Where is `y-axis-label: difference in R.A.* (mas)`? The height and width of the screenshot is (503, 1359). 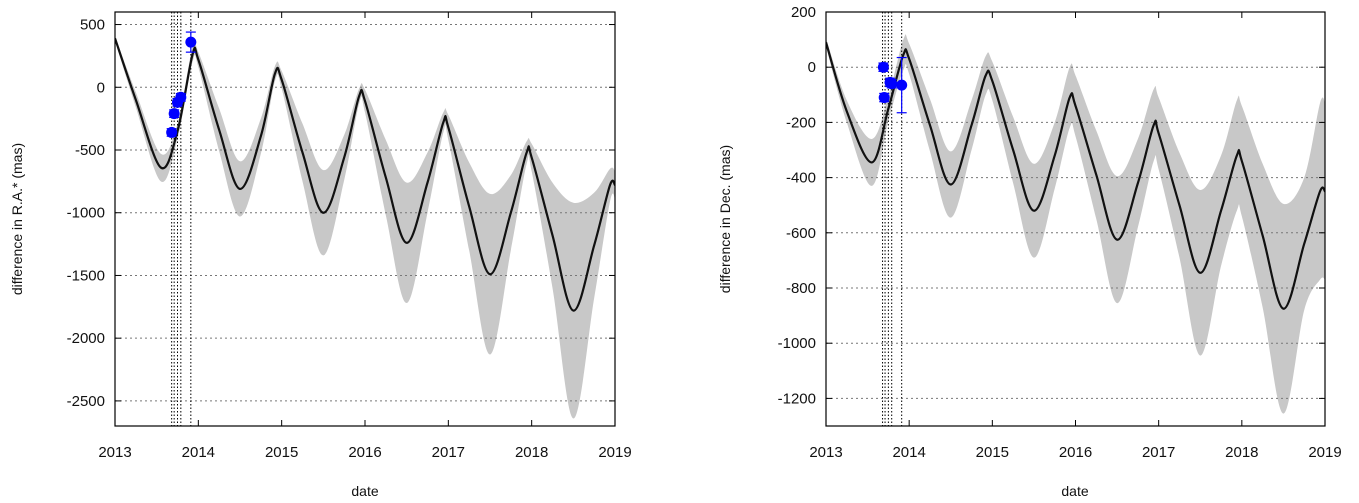 y-axis-label: difference in R.A.* (mas) is located at coordinates (17, 219).